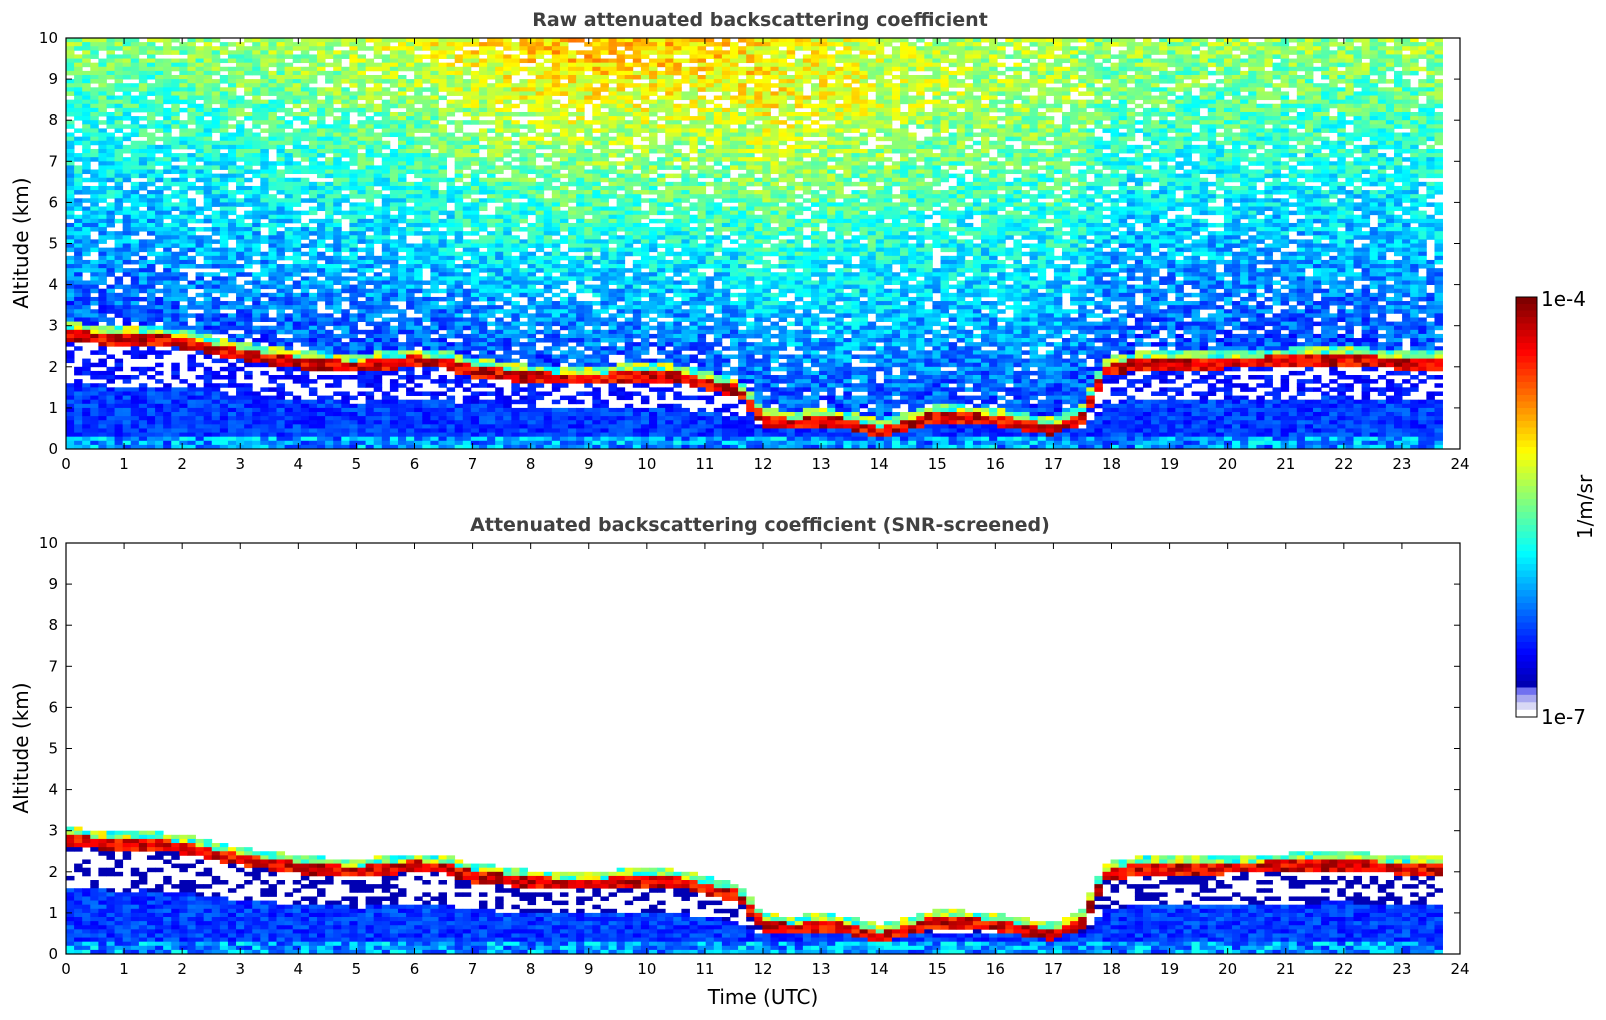  What do you see at coordinates (299, 969) in the screenshot?
I see `x-tick-label: 4` at bounding box center [299, 969].